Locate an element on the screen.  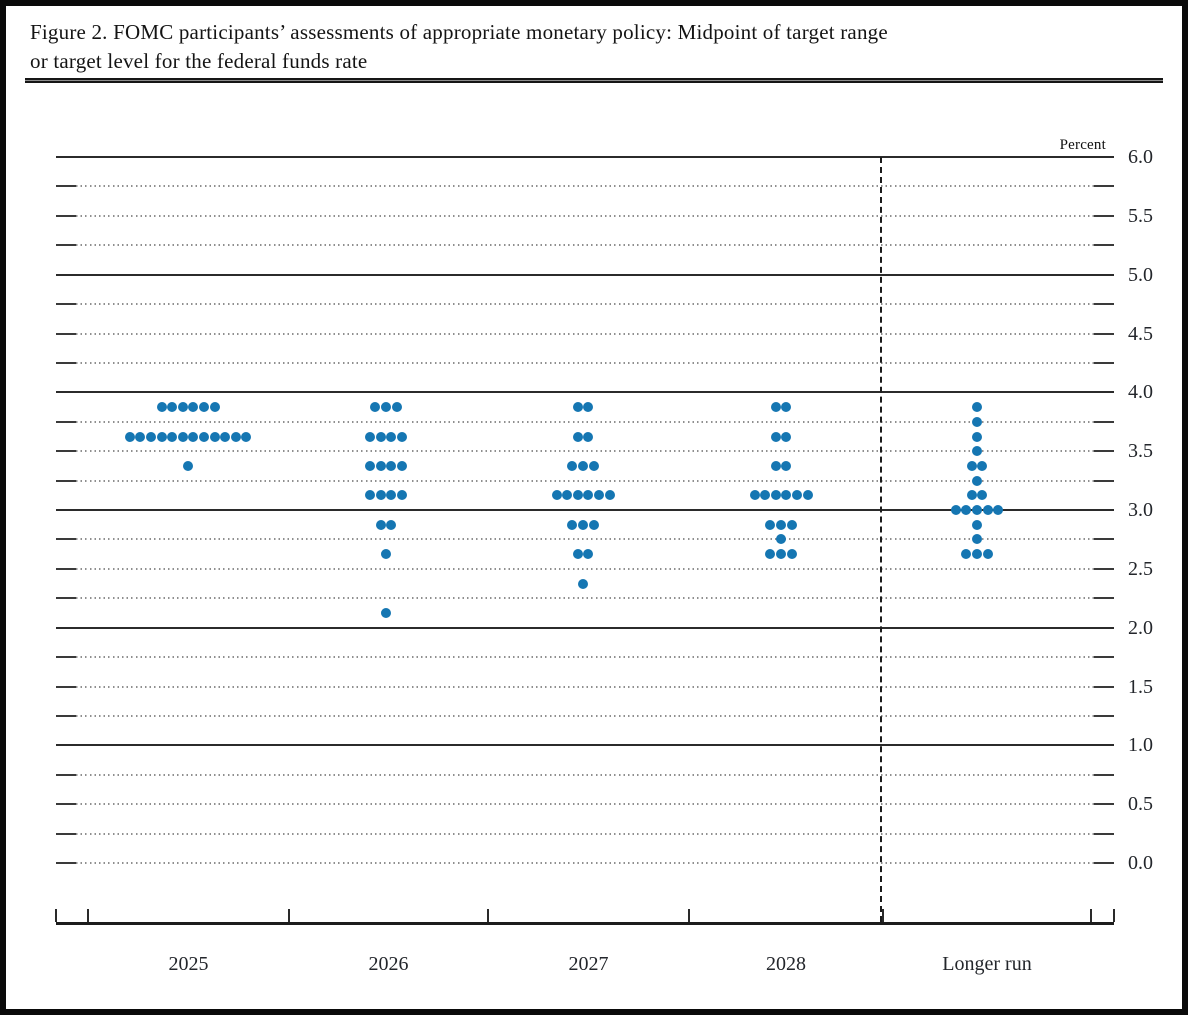
gridline-solid-6.00 is located at coordinates (585, 157).